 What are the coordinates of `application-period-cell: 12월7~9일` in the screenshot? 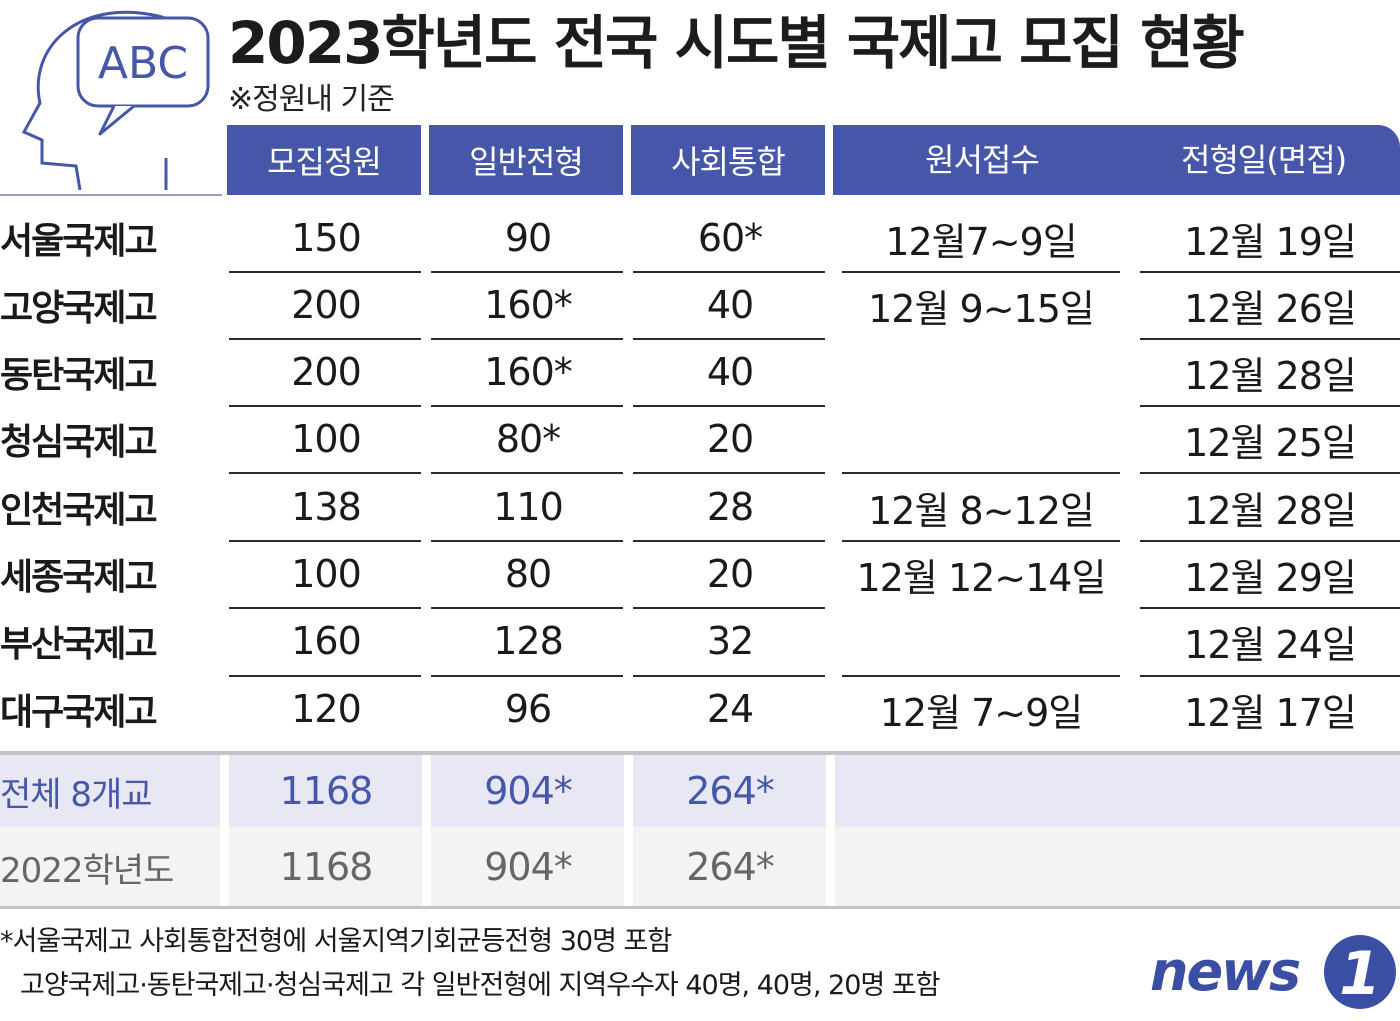 It's located at (981, 241).